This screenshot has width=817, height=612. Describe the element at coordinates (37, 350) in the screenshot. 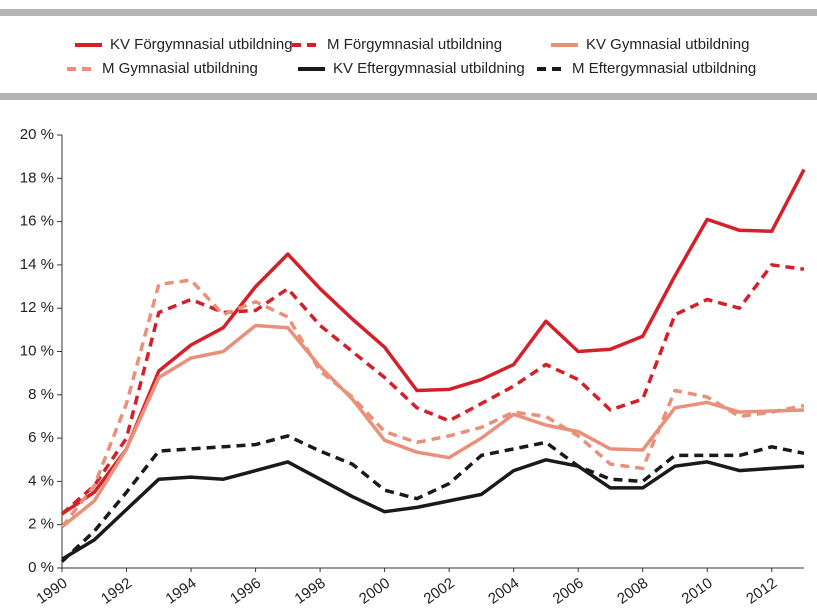

I see `y-tick-label: 10 %` at that location.